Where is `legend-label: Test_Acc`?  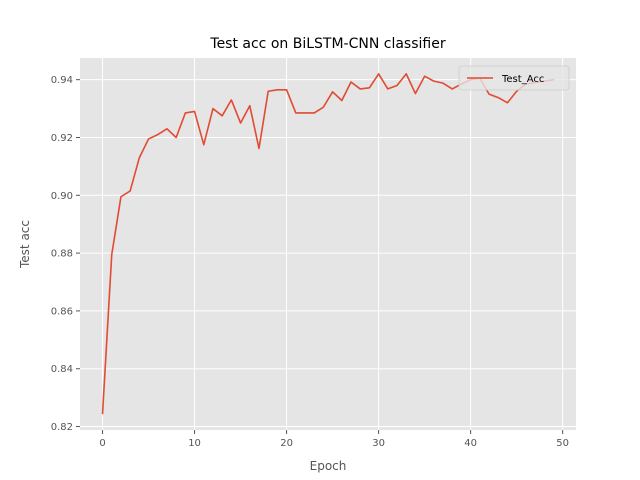
legend-label: Test_Acc is located at coordinates (522, 79).